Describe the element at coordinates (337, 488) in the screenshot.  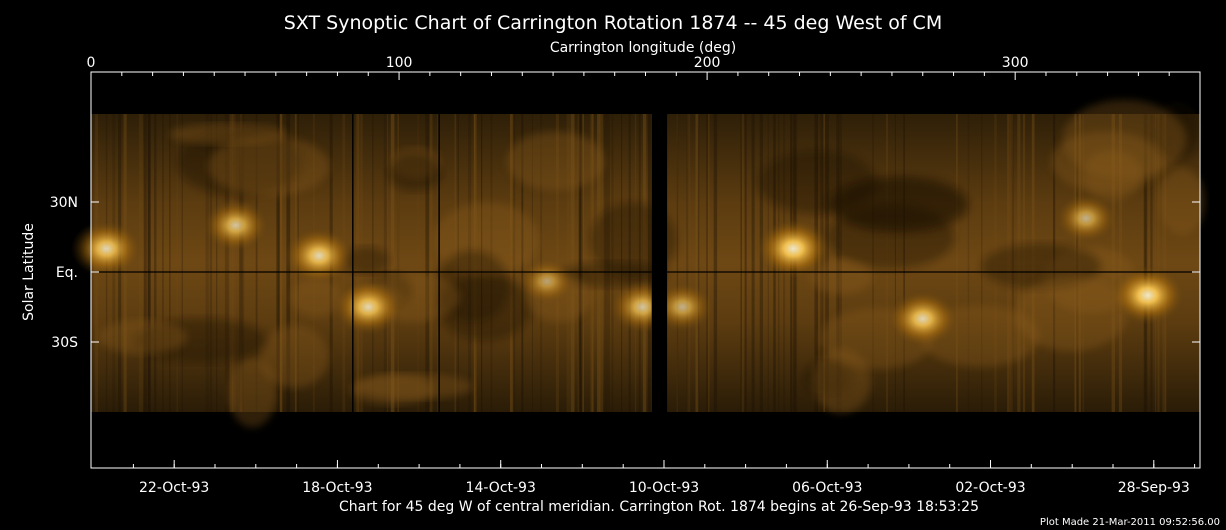
I see `date-tick-label: 18-Oct-93` at that location.